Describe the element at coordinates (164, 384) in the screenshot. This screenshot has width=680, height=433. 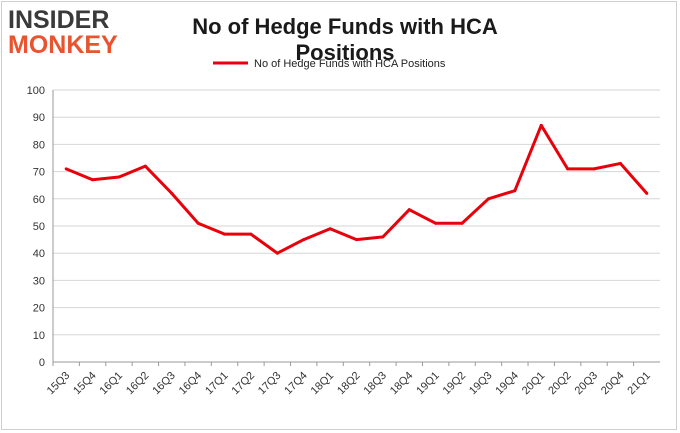
I see `x-tick-label: 16Q3` at that location.